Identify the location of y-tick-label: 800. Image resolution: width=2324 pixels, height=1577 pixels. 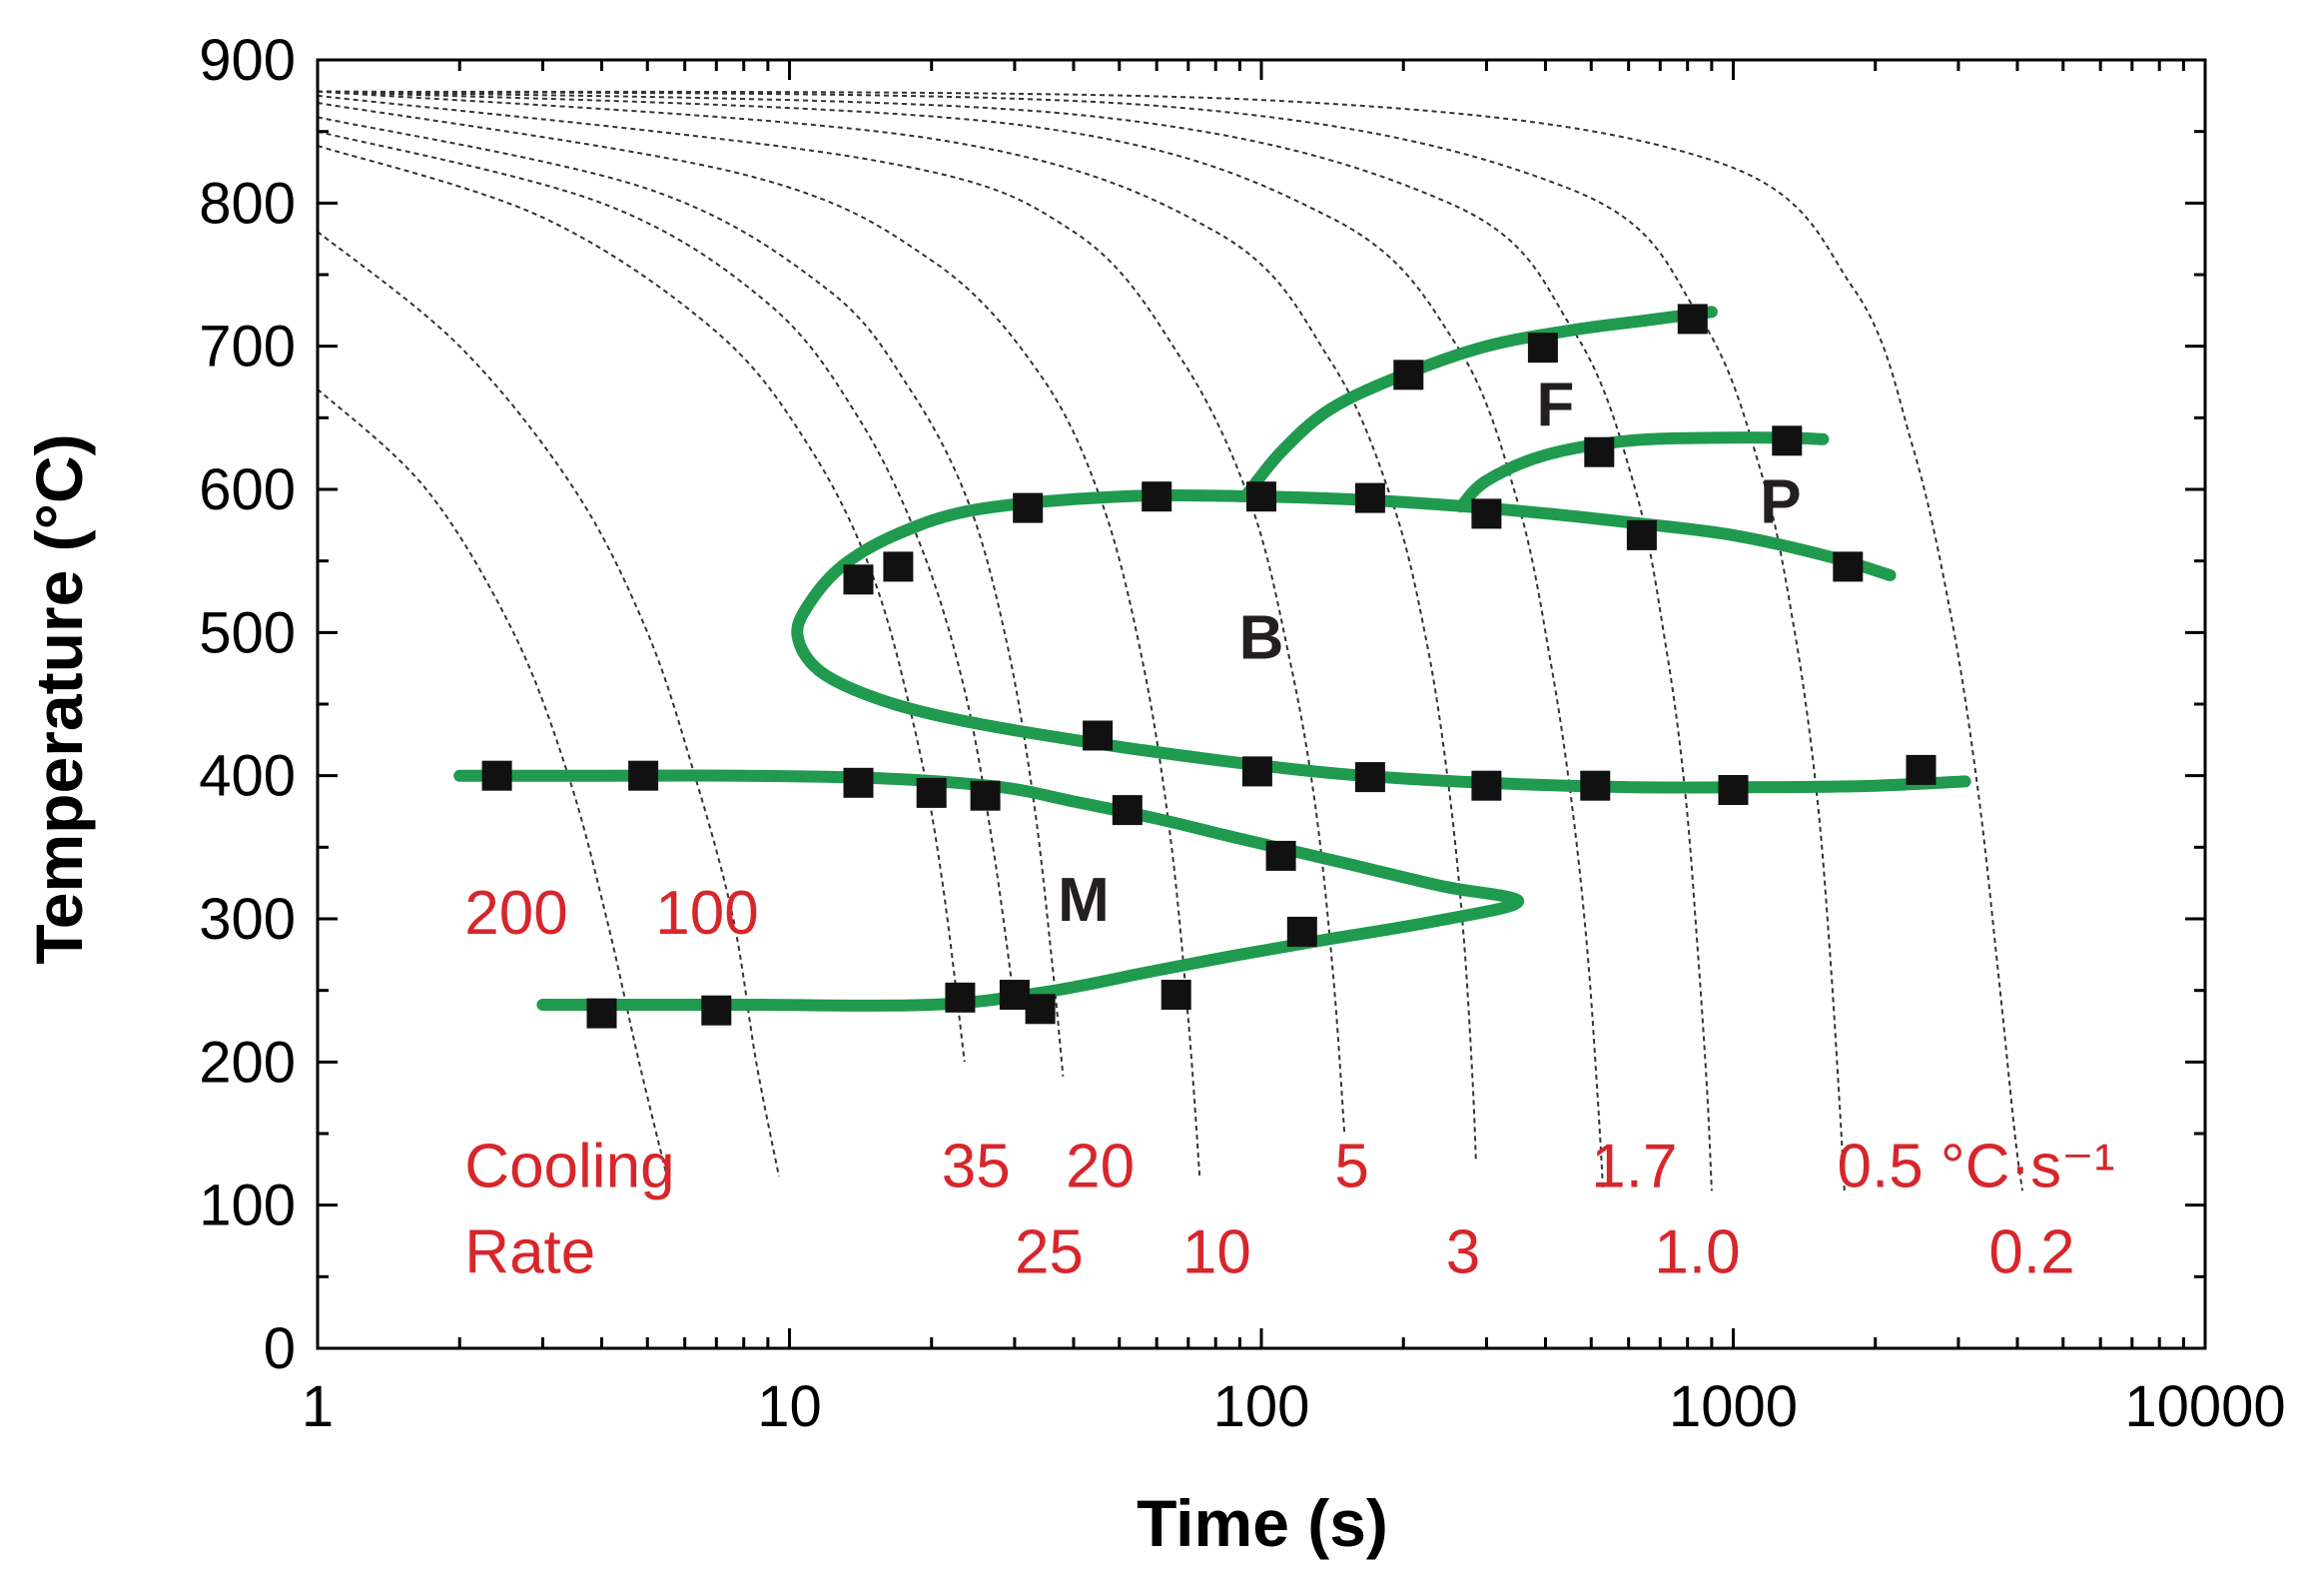
(247, 204).